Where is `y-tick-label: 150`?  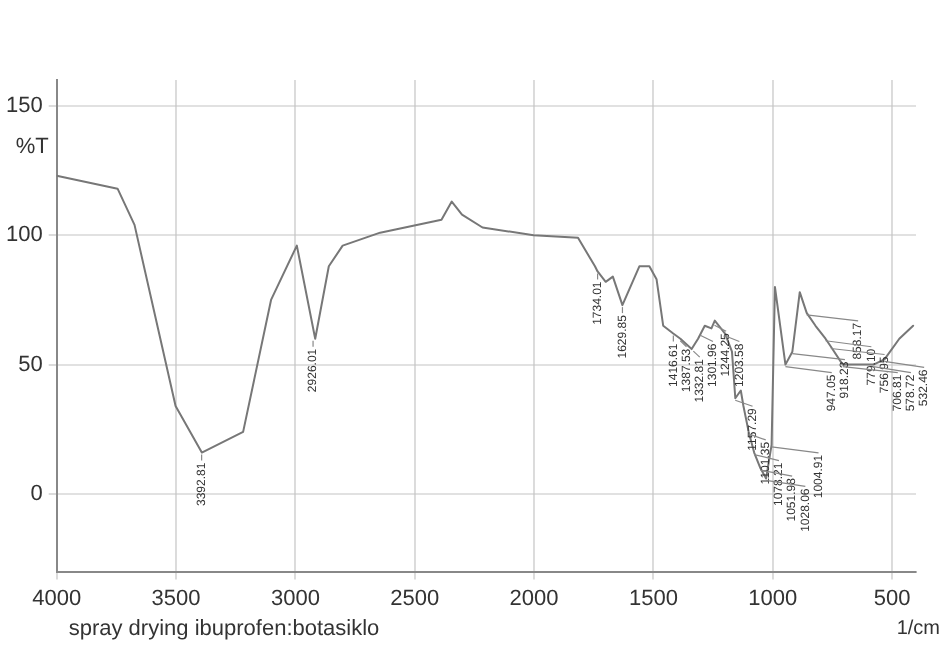 y-tick-label: 150 is located at coordinates (24, 105).